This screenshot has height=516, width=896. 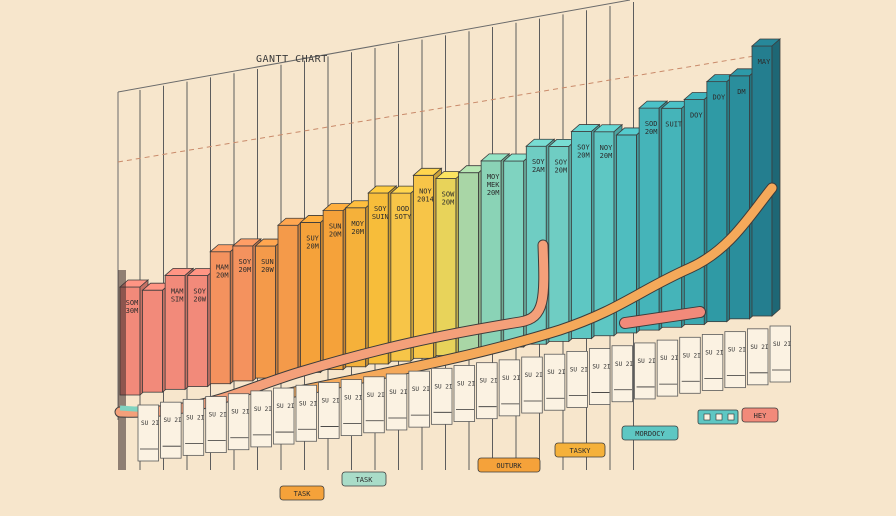 I want to click on task-tag-label: MORDOCY, so click(x=650, y=434).